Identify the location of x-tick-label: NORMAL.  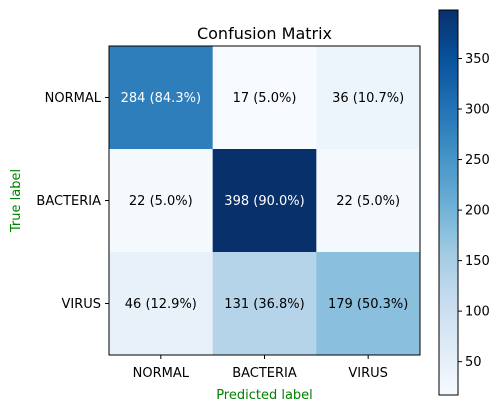
(161, 373).